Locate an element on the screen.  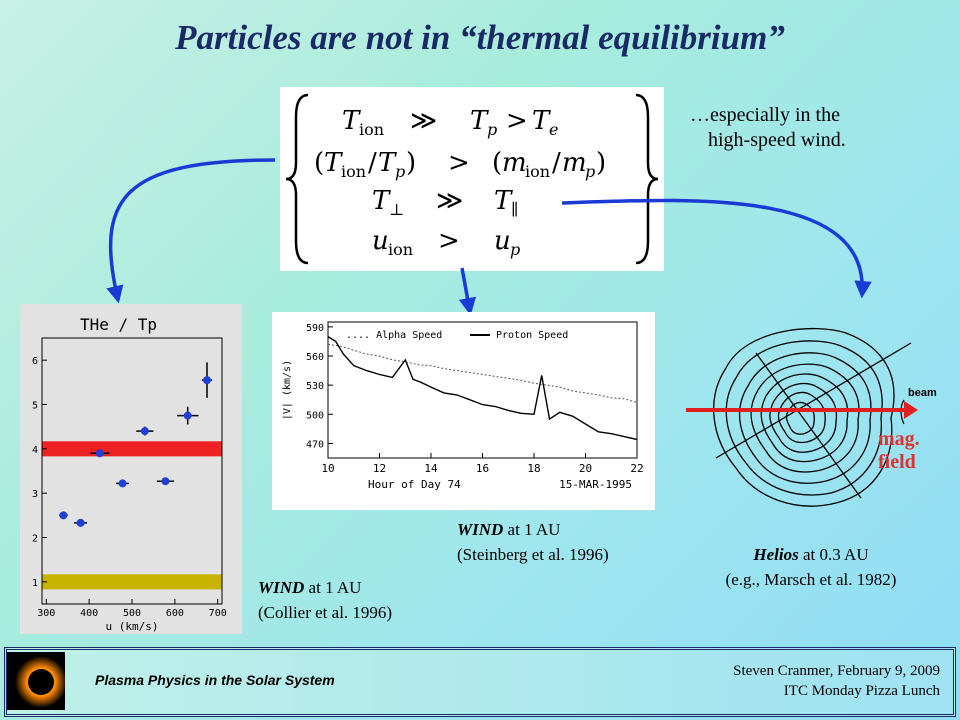
x-tick-label: 400 is located at coordinates (89, 613).